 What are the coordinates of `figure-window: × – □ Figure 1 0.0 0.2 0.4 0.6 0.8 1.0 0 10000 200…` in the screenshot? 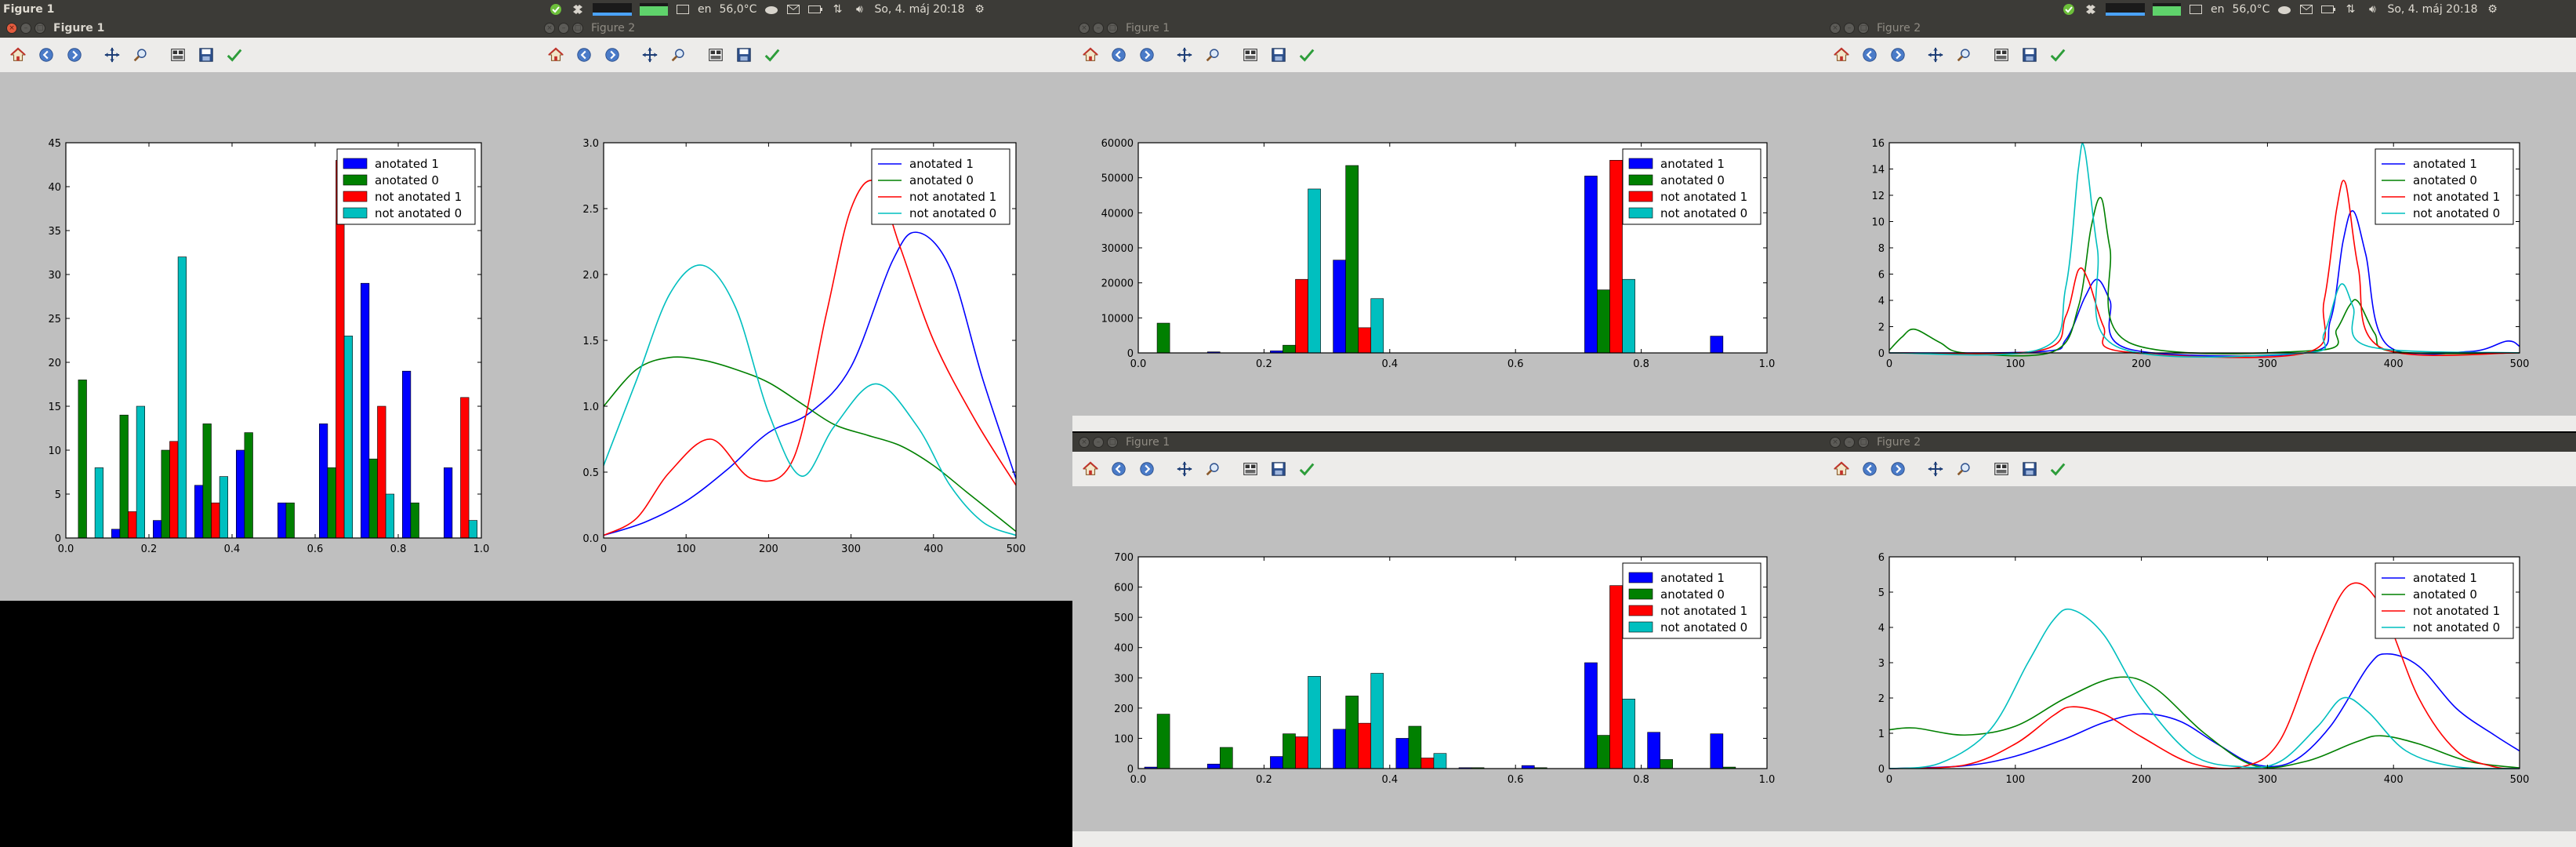 It's located at (1448, 225).